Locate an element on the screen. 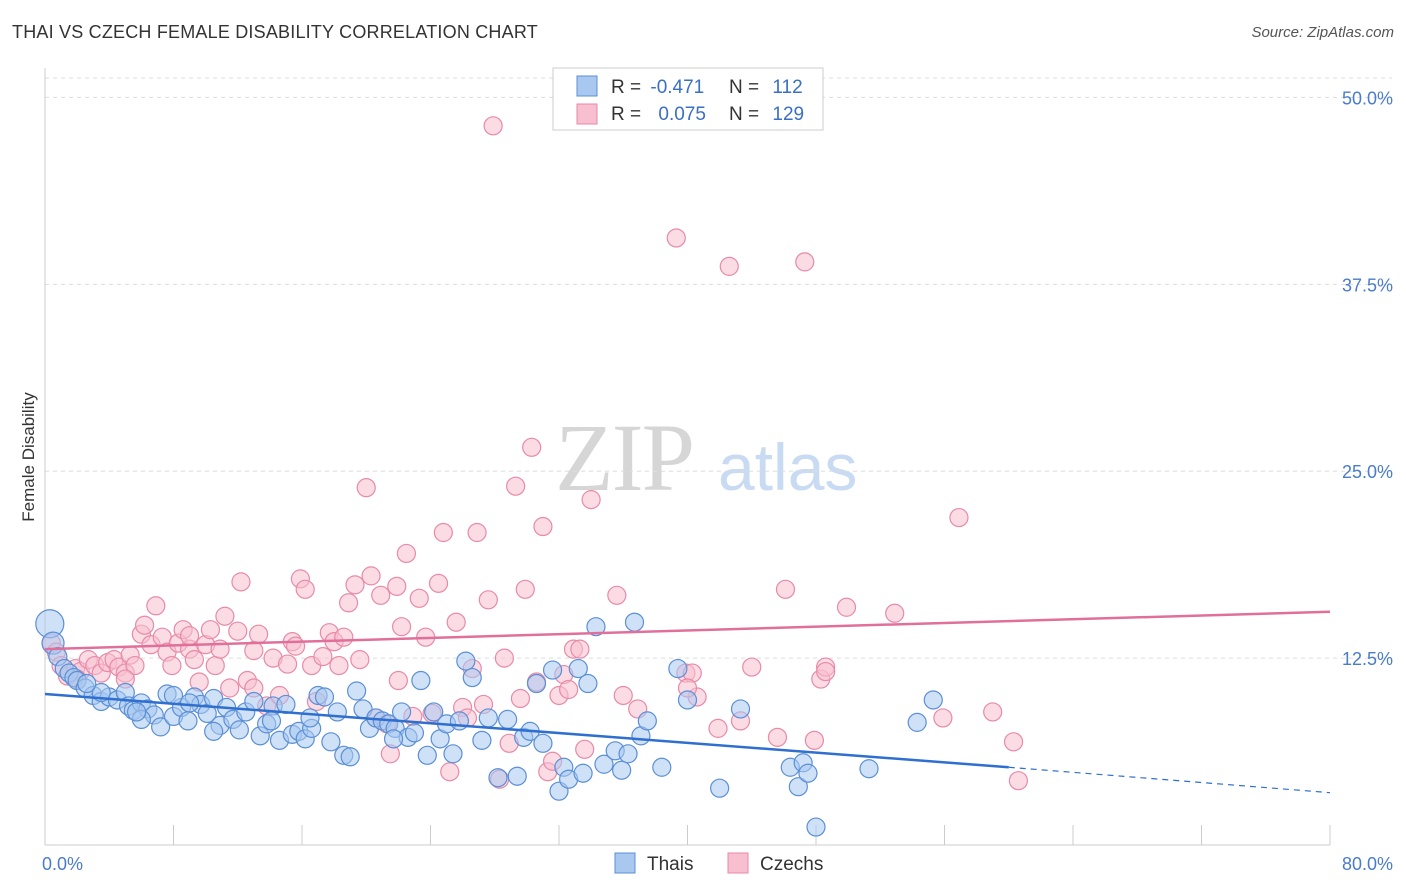  watermark-zip: ZIP is located at coordinates (624, 457).